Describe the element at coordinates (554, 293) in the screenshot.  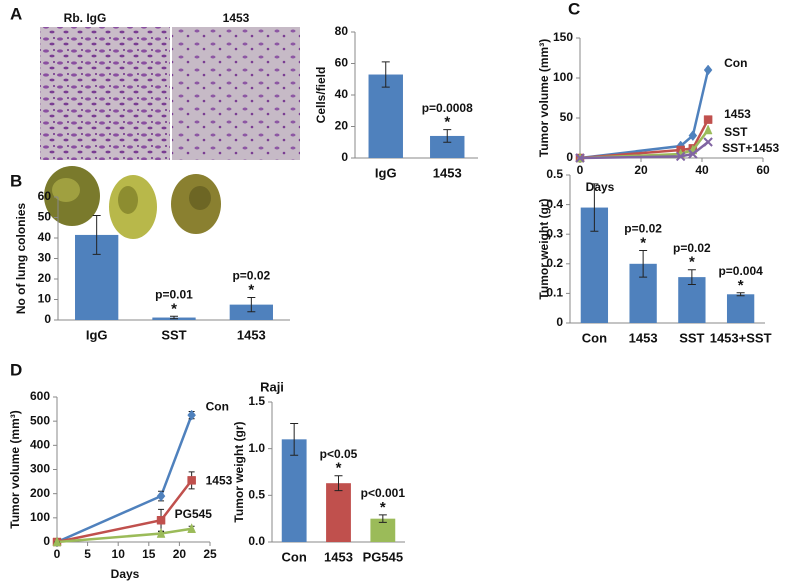
I see `y-tick-label: 0.1` at that location.